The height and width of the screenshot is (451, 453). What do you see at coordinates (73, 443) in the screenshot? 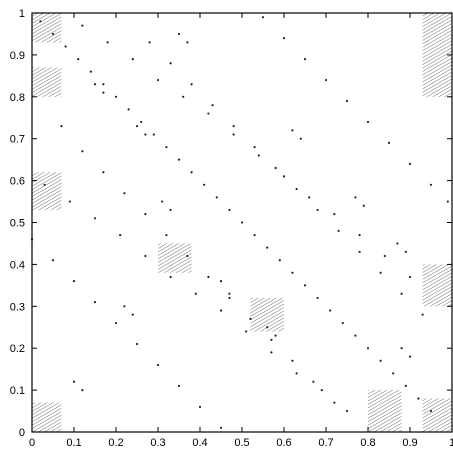
I see `x-tick-label-1: 0.1` at bounding box center [73, 443].